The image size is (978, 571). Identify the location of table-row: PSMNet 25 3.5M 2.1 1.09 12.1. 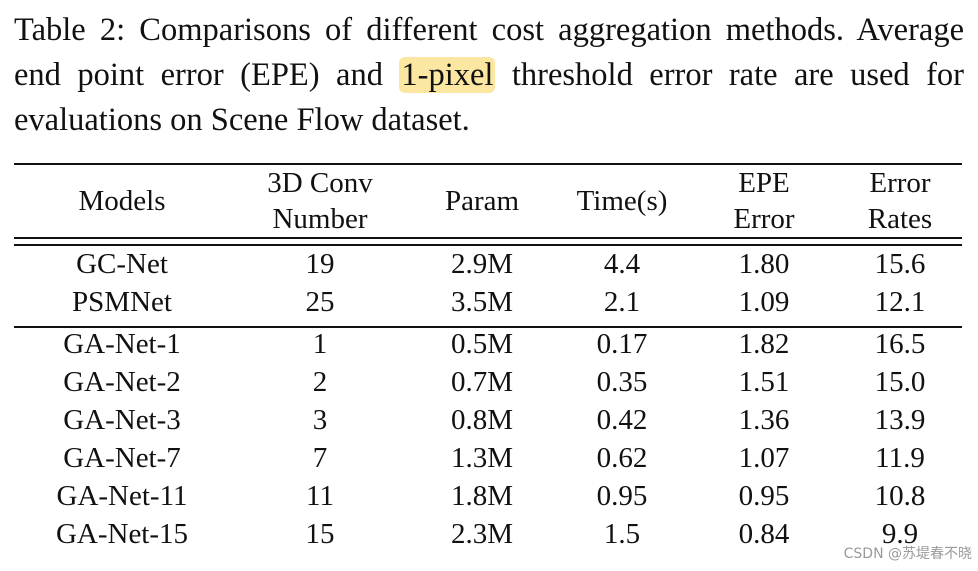
(488, 302).